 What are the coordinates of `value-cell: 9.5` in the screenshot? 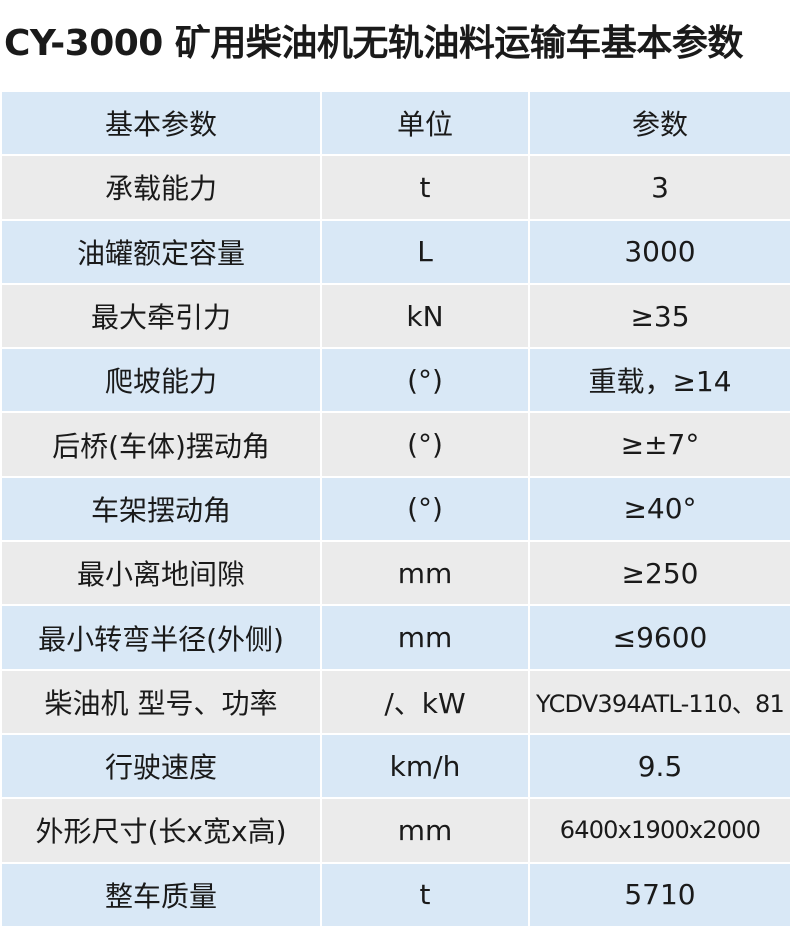 It's located at (660, 766).